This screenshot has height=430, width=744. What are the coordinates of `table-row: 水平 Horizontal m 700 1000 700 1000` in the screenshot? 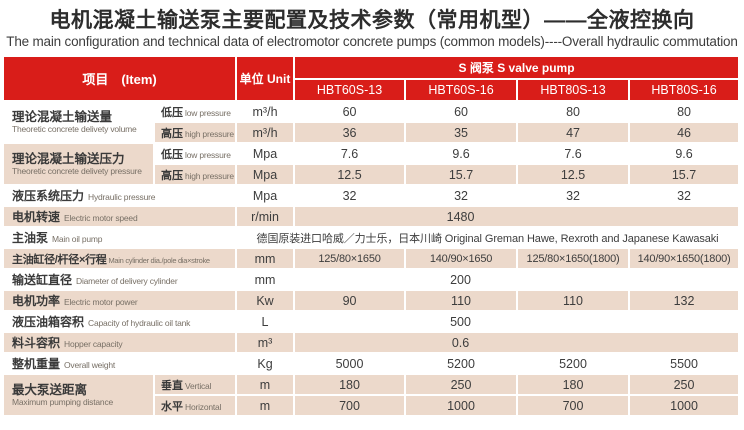 It's located at (372, 406).